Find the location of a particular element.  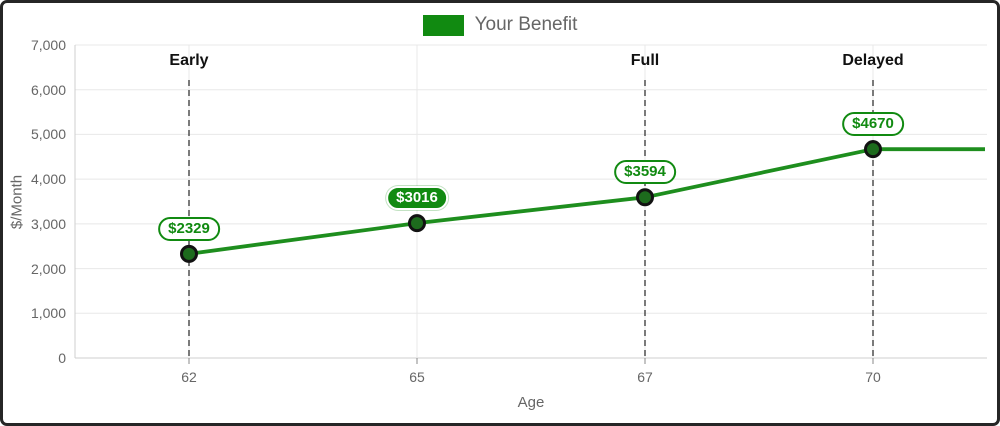

milestone-label-early: Early is located at coordinates (189, 60).